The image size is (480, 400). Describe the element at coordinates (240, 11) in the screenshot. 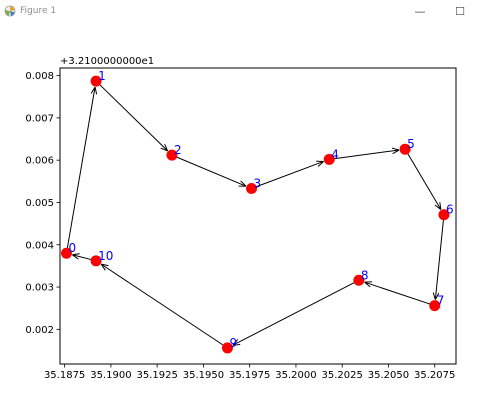

I see `title-bar: Figure 1 — ☐` at that location.